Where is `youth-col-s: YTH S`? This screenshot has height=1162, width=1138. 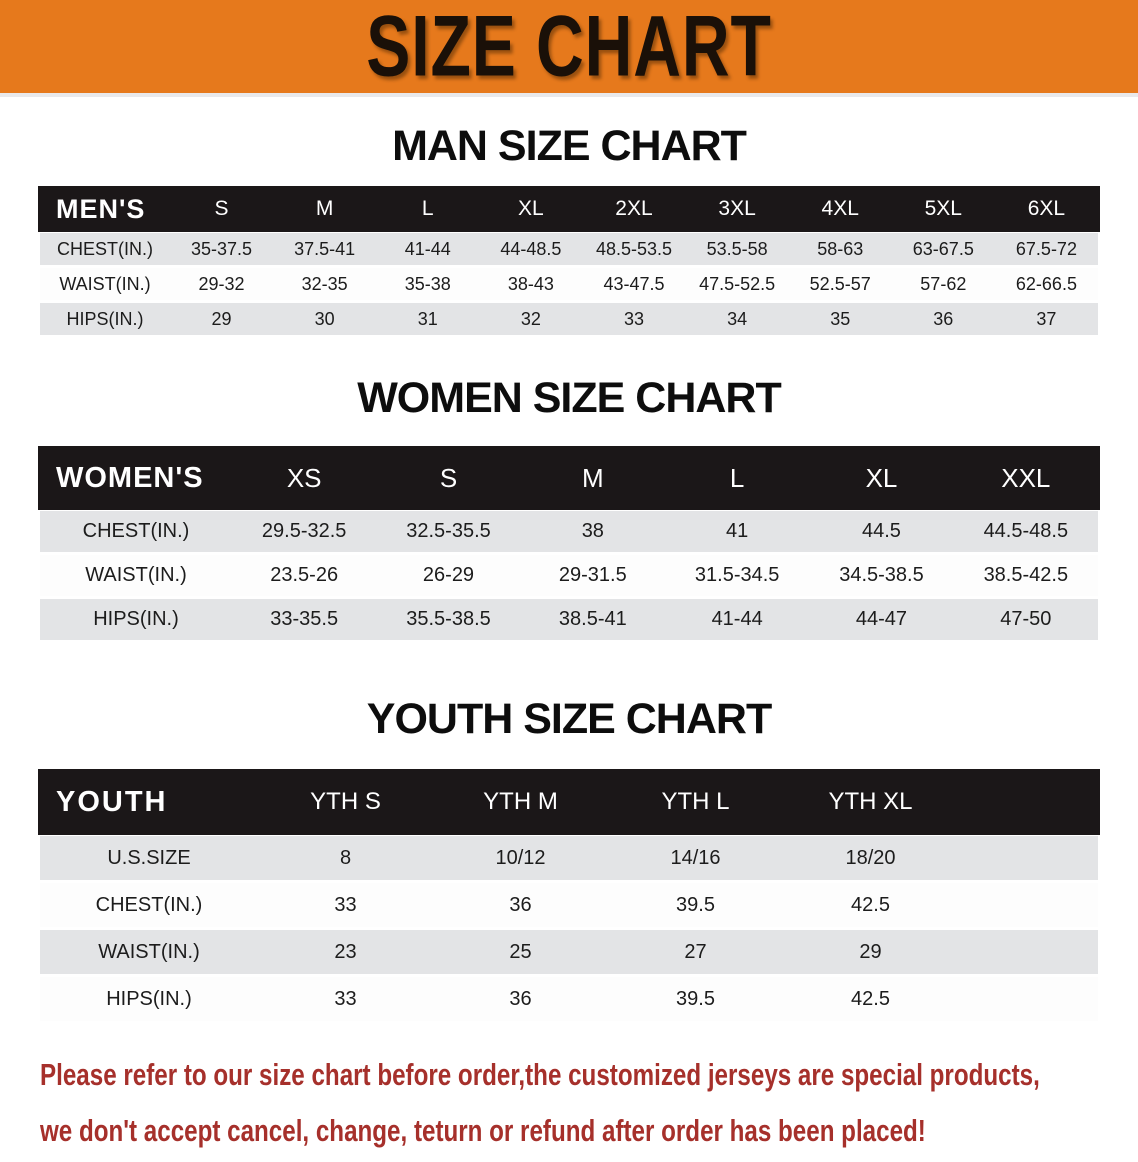
youth-col-s: YTH S is located at coordinates (345, 802).